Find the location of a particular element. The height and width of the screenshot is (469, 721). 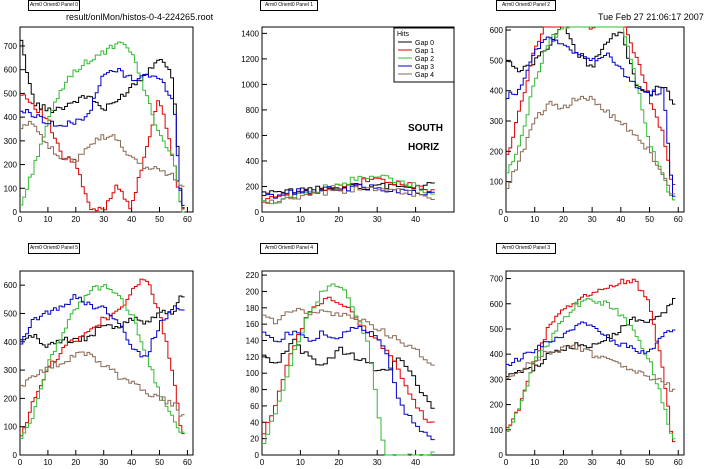

y-tick-label-2-2: 200 is located at coordinates (497, 151).